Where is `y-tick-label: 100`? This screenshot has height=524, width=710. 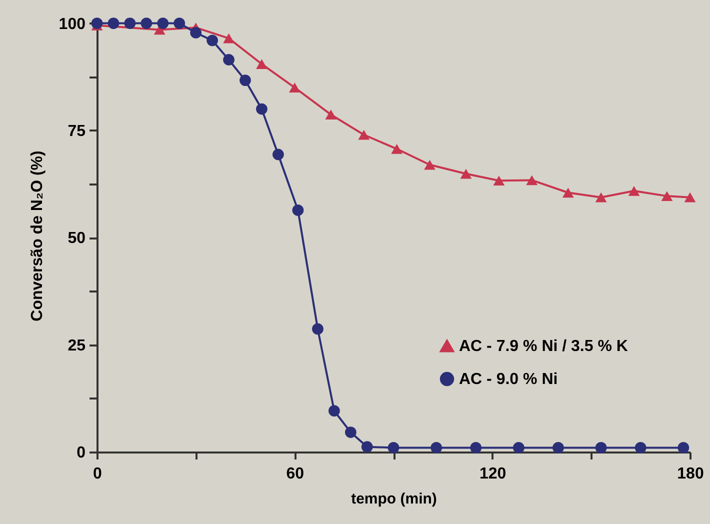 y-tick-label: 100 is located at coordinates (72, 24).